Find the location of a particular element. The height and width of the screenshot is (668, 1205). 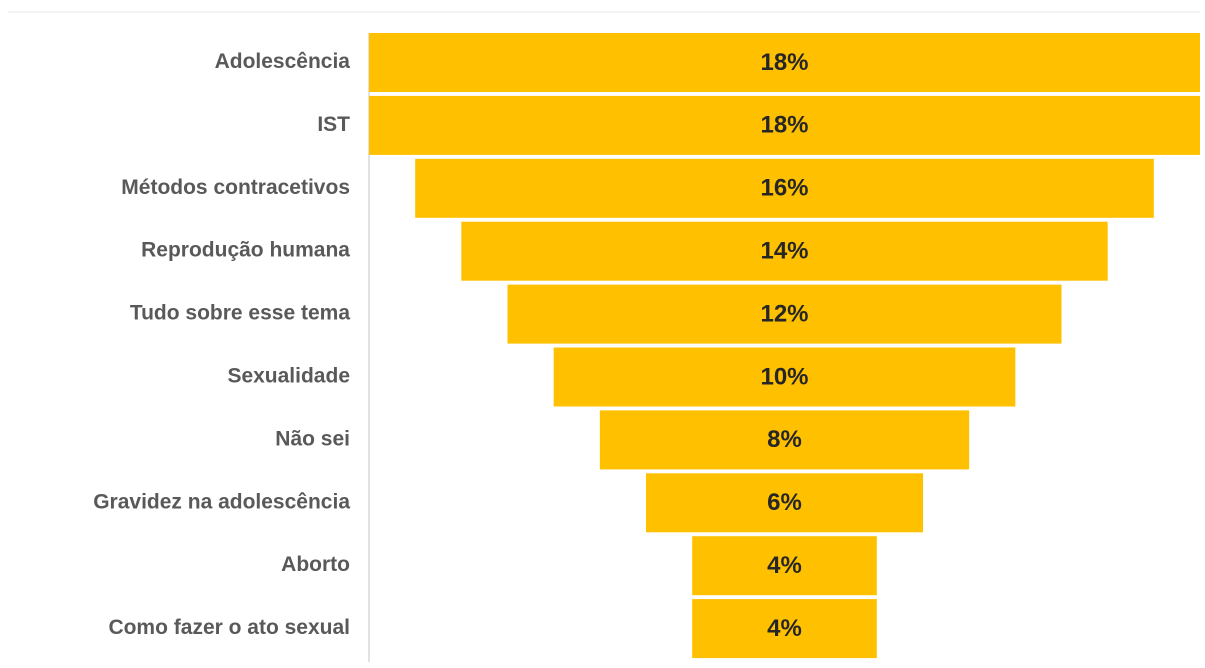

category-label: Sexualidade is located at coordinates (288, 376).